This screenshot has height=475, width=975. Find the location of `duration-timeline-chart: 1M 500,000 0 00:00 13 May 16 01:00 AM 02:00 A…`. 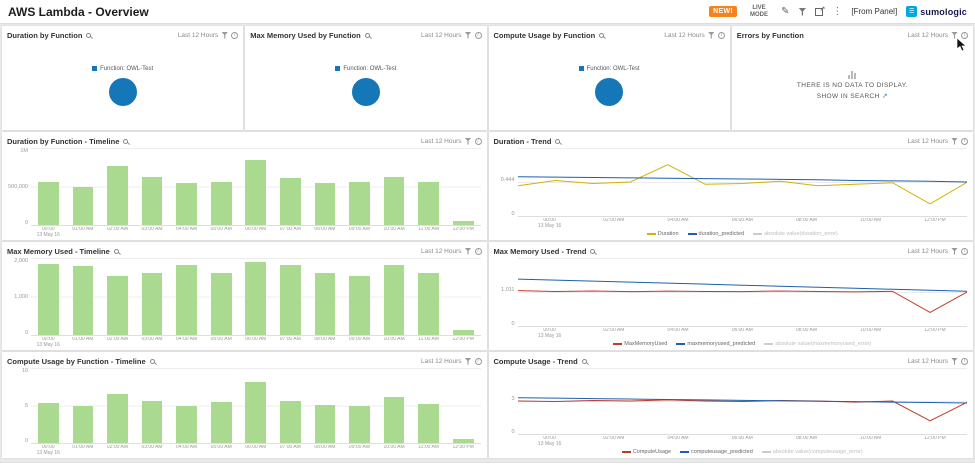

duration-timeline-chart: 1M 500,000 0 00:00 13 May 16 01:00 AM 02:00 A… is located at coordinates (244, 193).